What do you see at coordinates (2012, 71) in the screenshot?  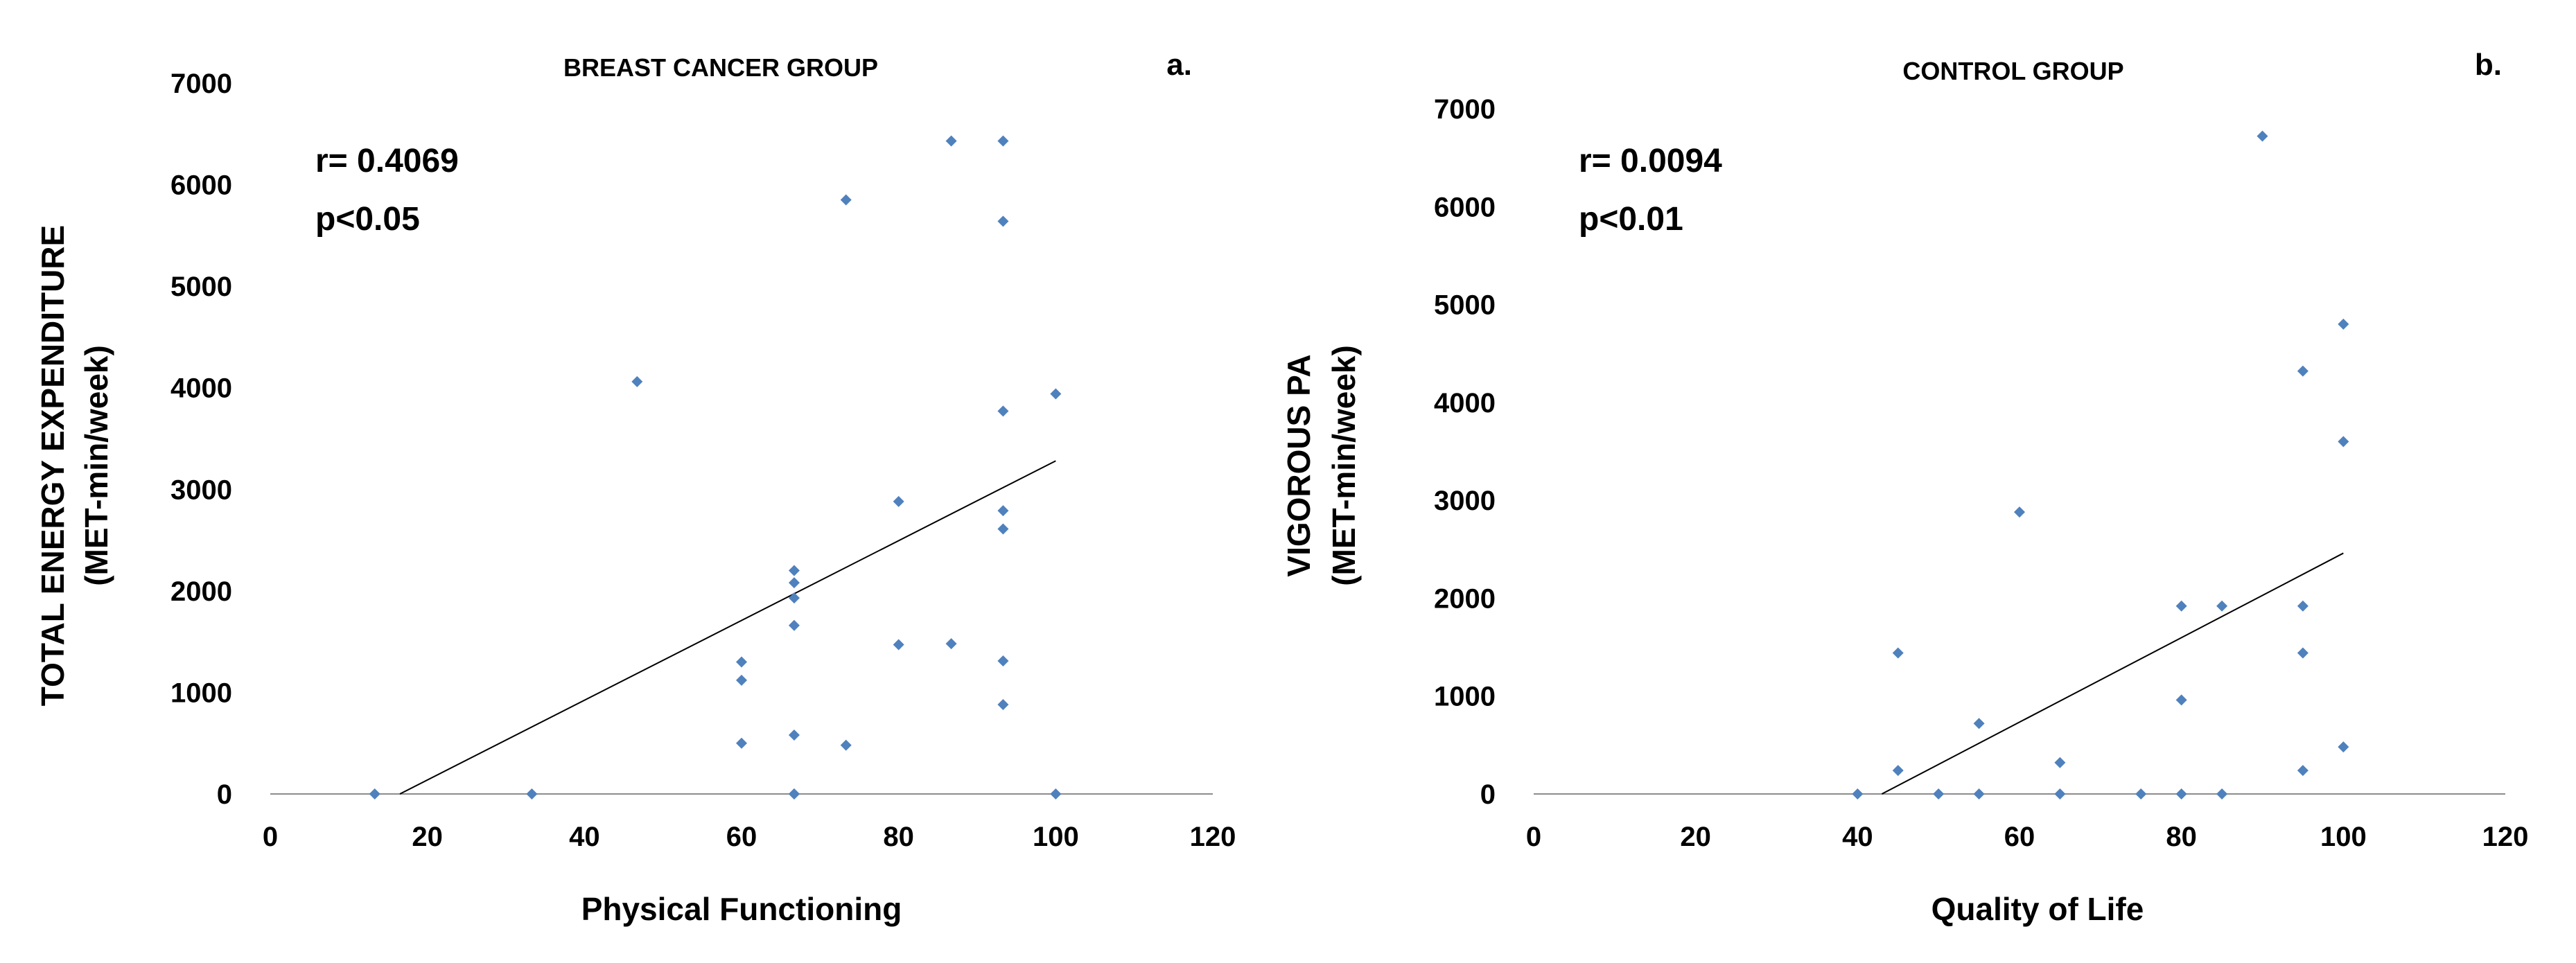 I see `chart-title: CONTROL GROUP` at bounding box center [2012, 71].